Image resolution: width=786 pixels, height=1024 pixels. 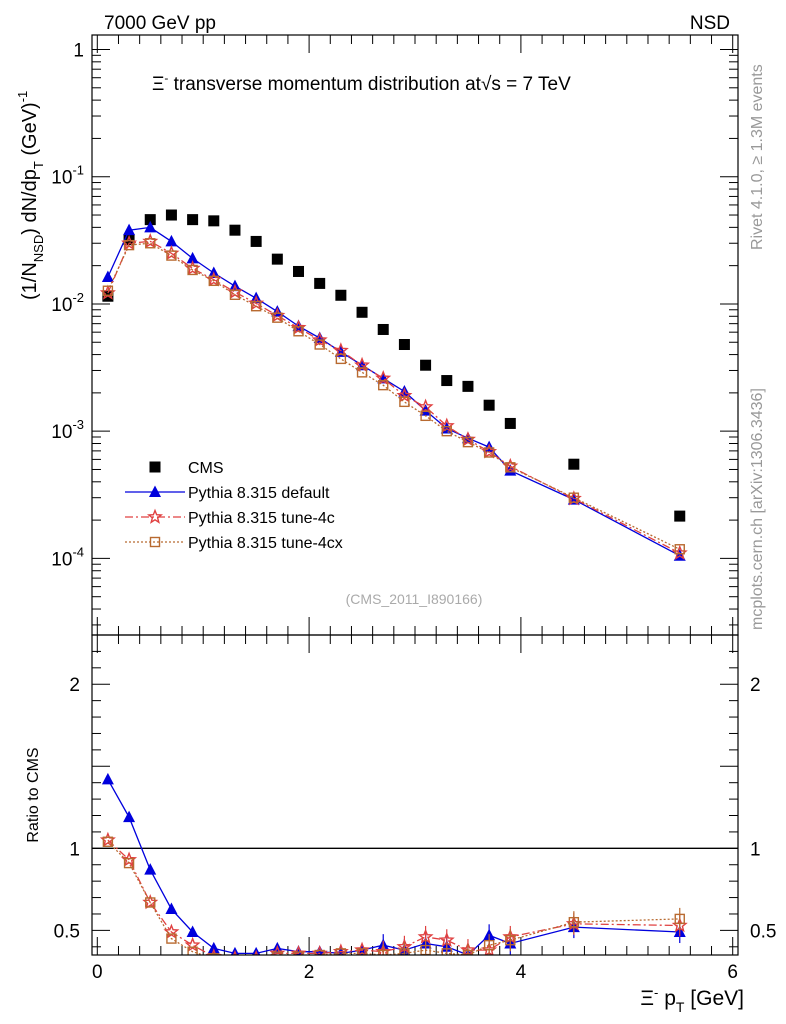 I want to click on ratio-line, so click(x=393, y=898).